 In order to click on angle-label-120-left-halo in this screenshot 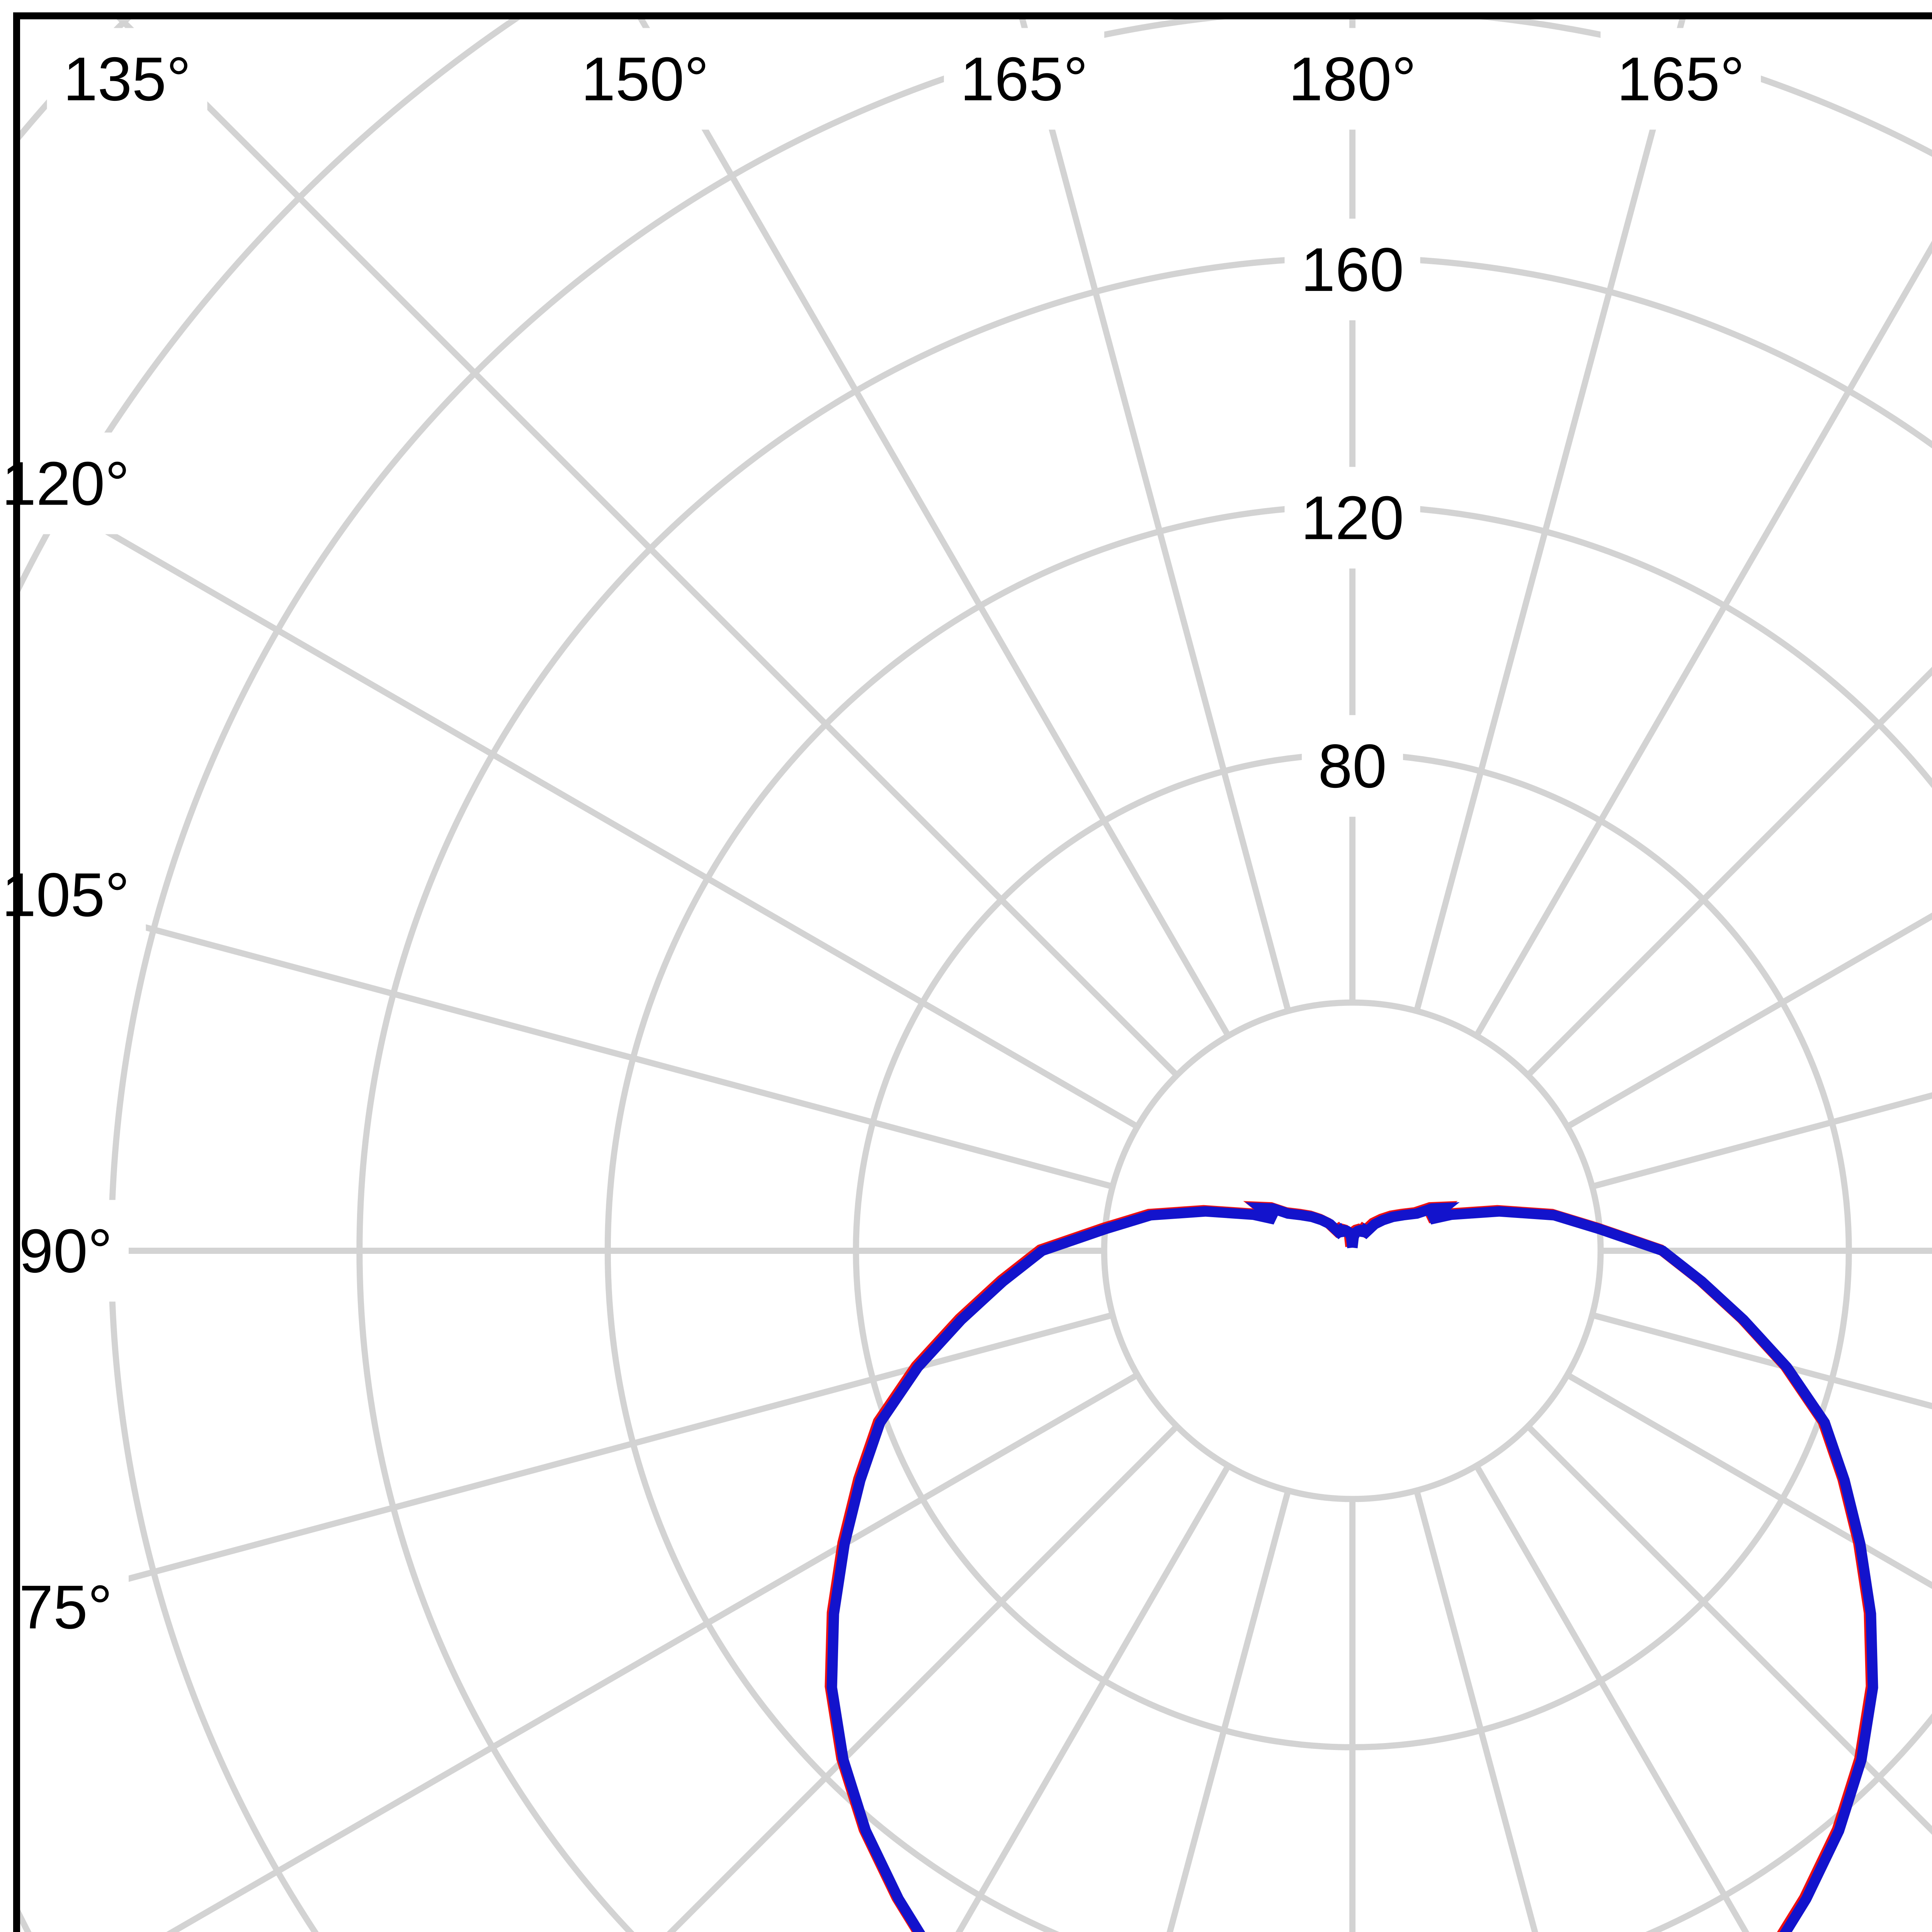, I will do `click(73, 483)`.